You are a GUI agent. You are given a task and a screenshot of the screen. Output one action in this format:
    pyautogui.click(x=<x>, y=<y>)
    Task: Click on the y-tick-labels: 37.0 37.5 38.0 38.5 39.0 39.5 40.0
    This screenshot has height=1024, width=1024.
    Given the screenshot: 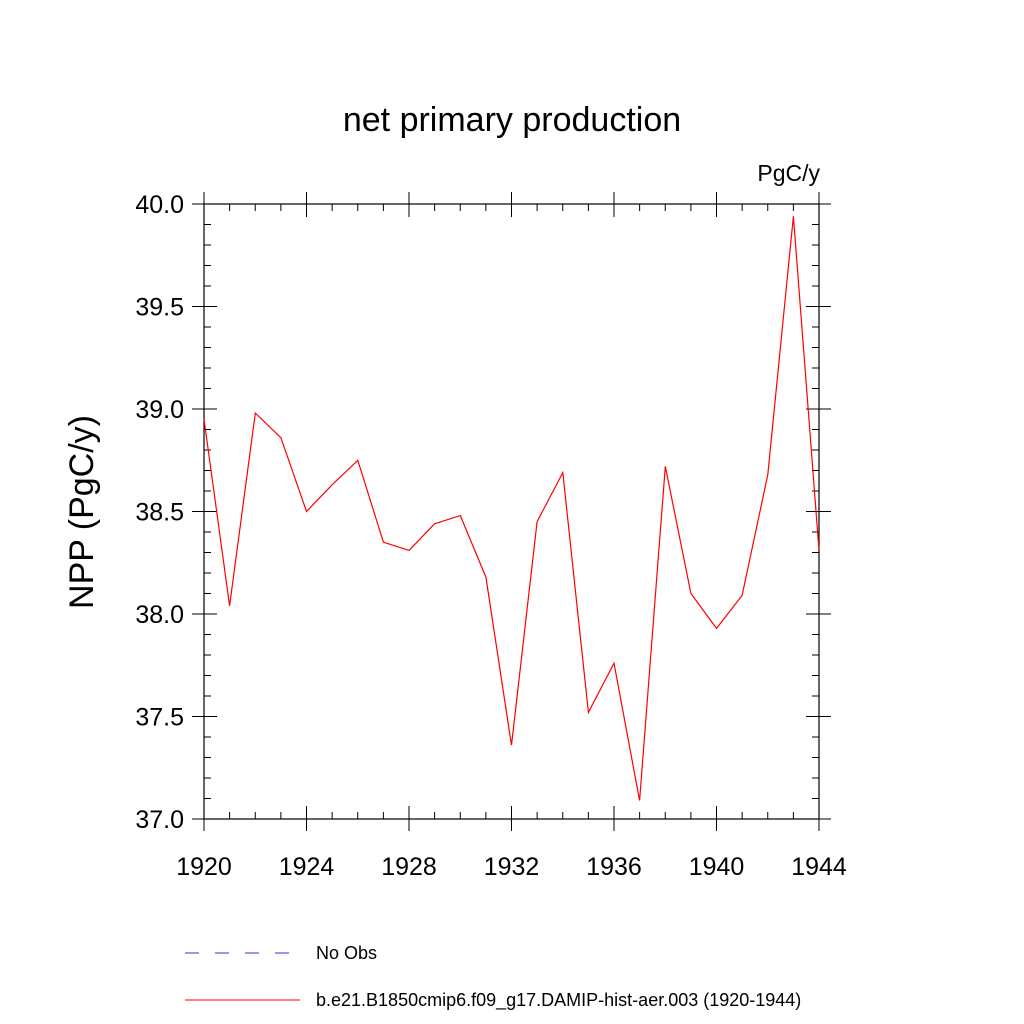 What is the action you would take?
    pyautogui.click(x=159, y=512)
    